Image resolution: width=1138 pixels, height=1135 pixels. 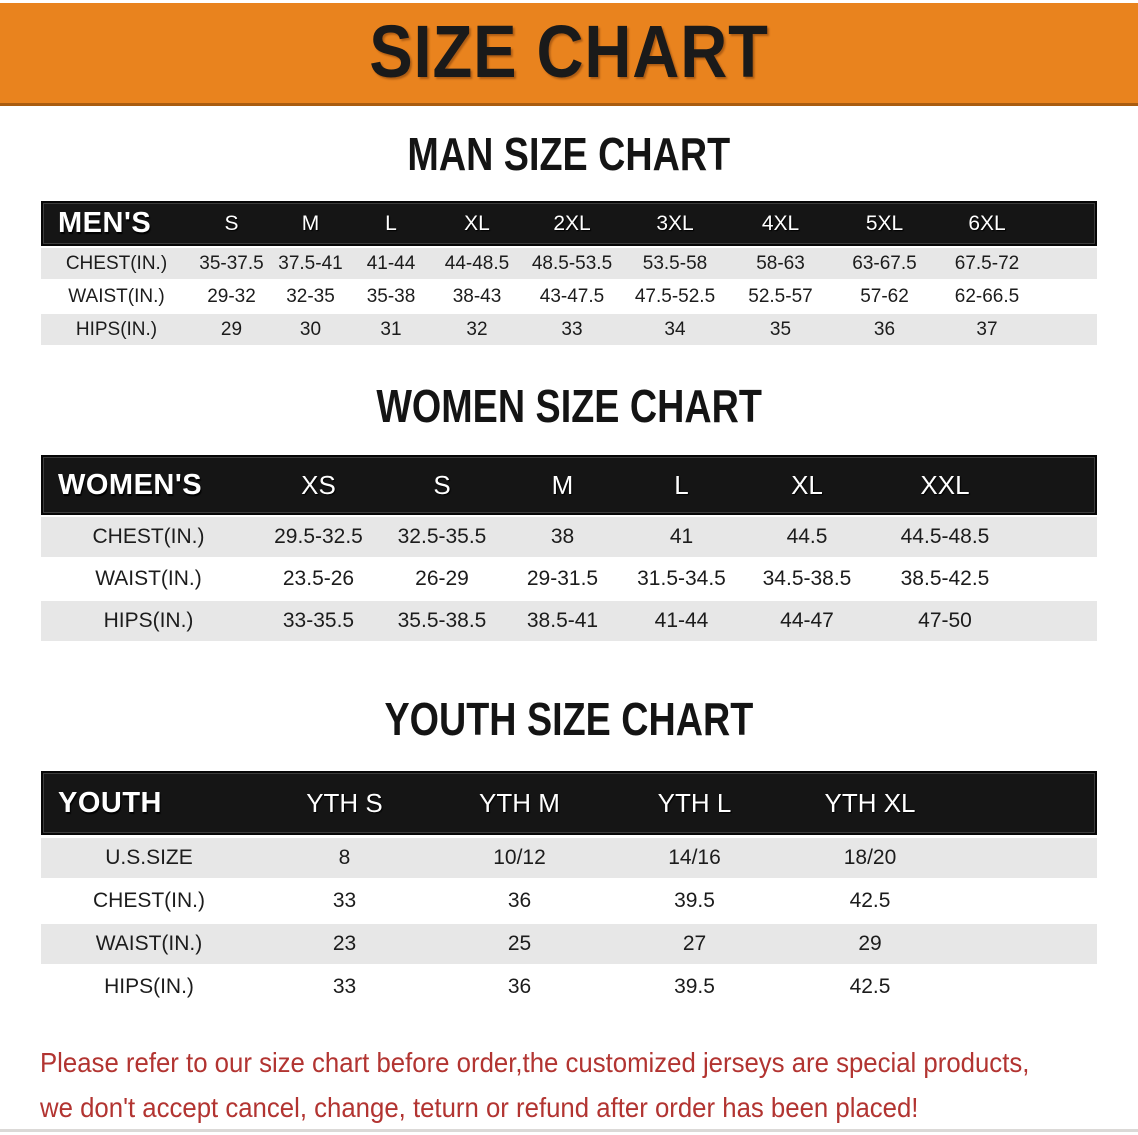 What do you see at coordinates (110, 802) in the screenshot?
I see `table-header-label: YOUTH` at bounding box center [110, 802].